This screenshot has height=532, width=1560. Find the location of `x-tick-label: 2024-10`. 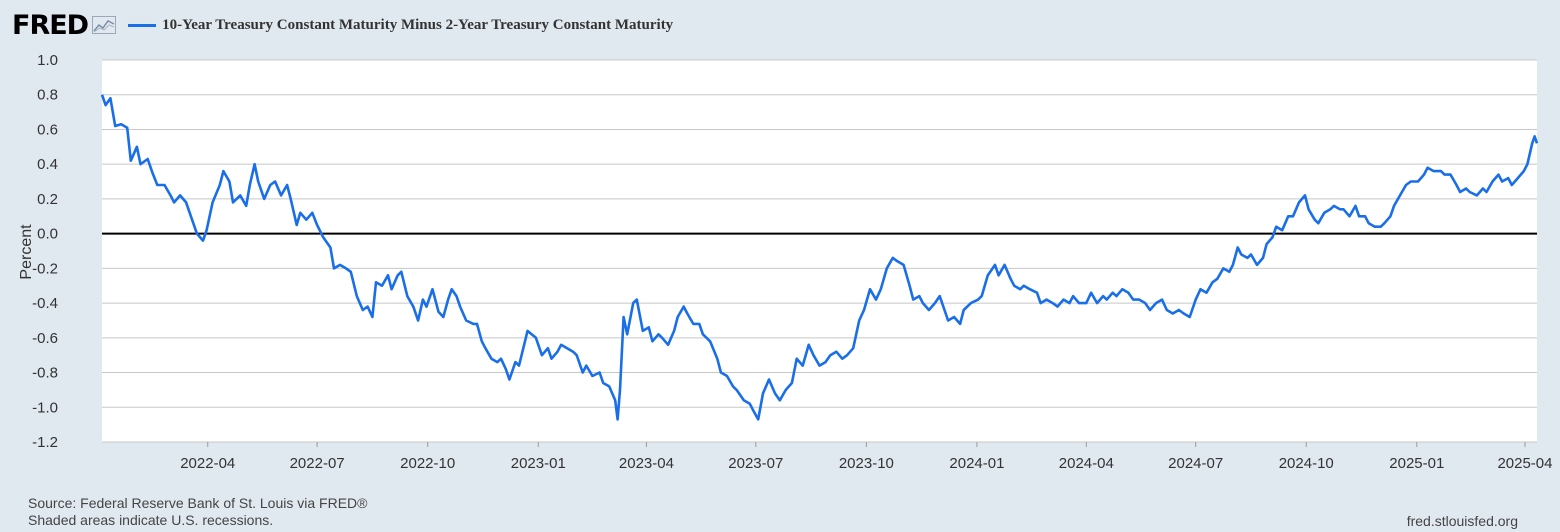

x-tick-label: 2024-10 is located at coordinates (1306, 463).